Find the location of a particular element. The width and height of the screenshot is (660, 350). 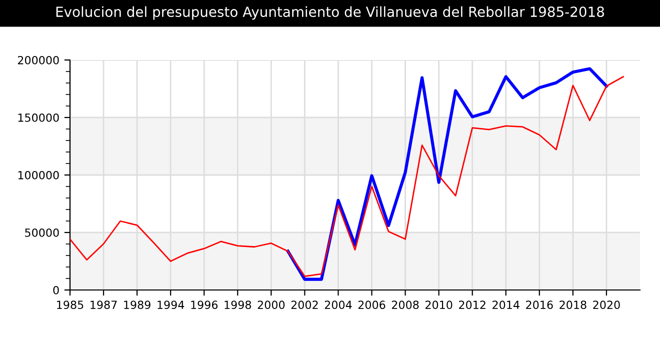

x-tick-label: 1998 is located at coordinates (238, 305).